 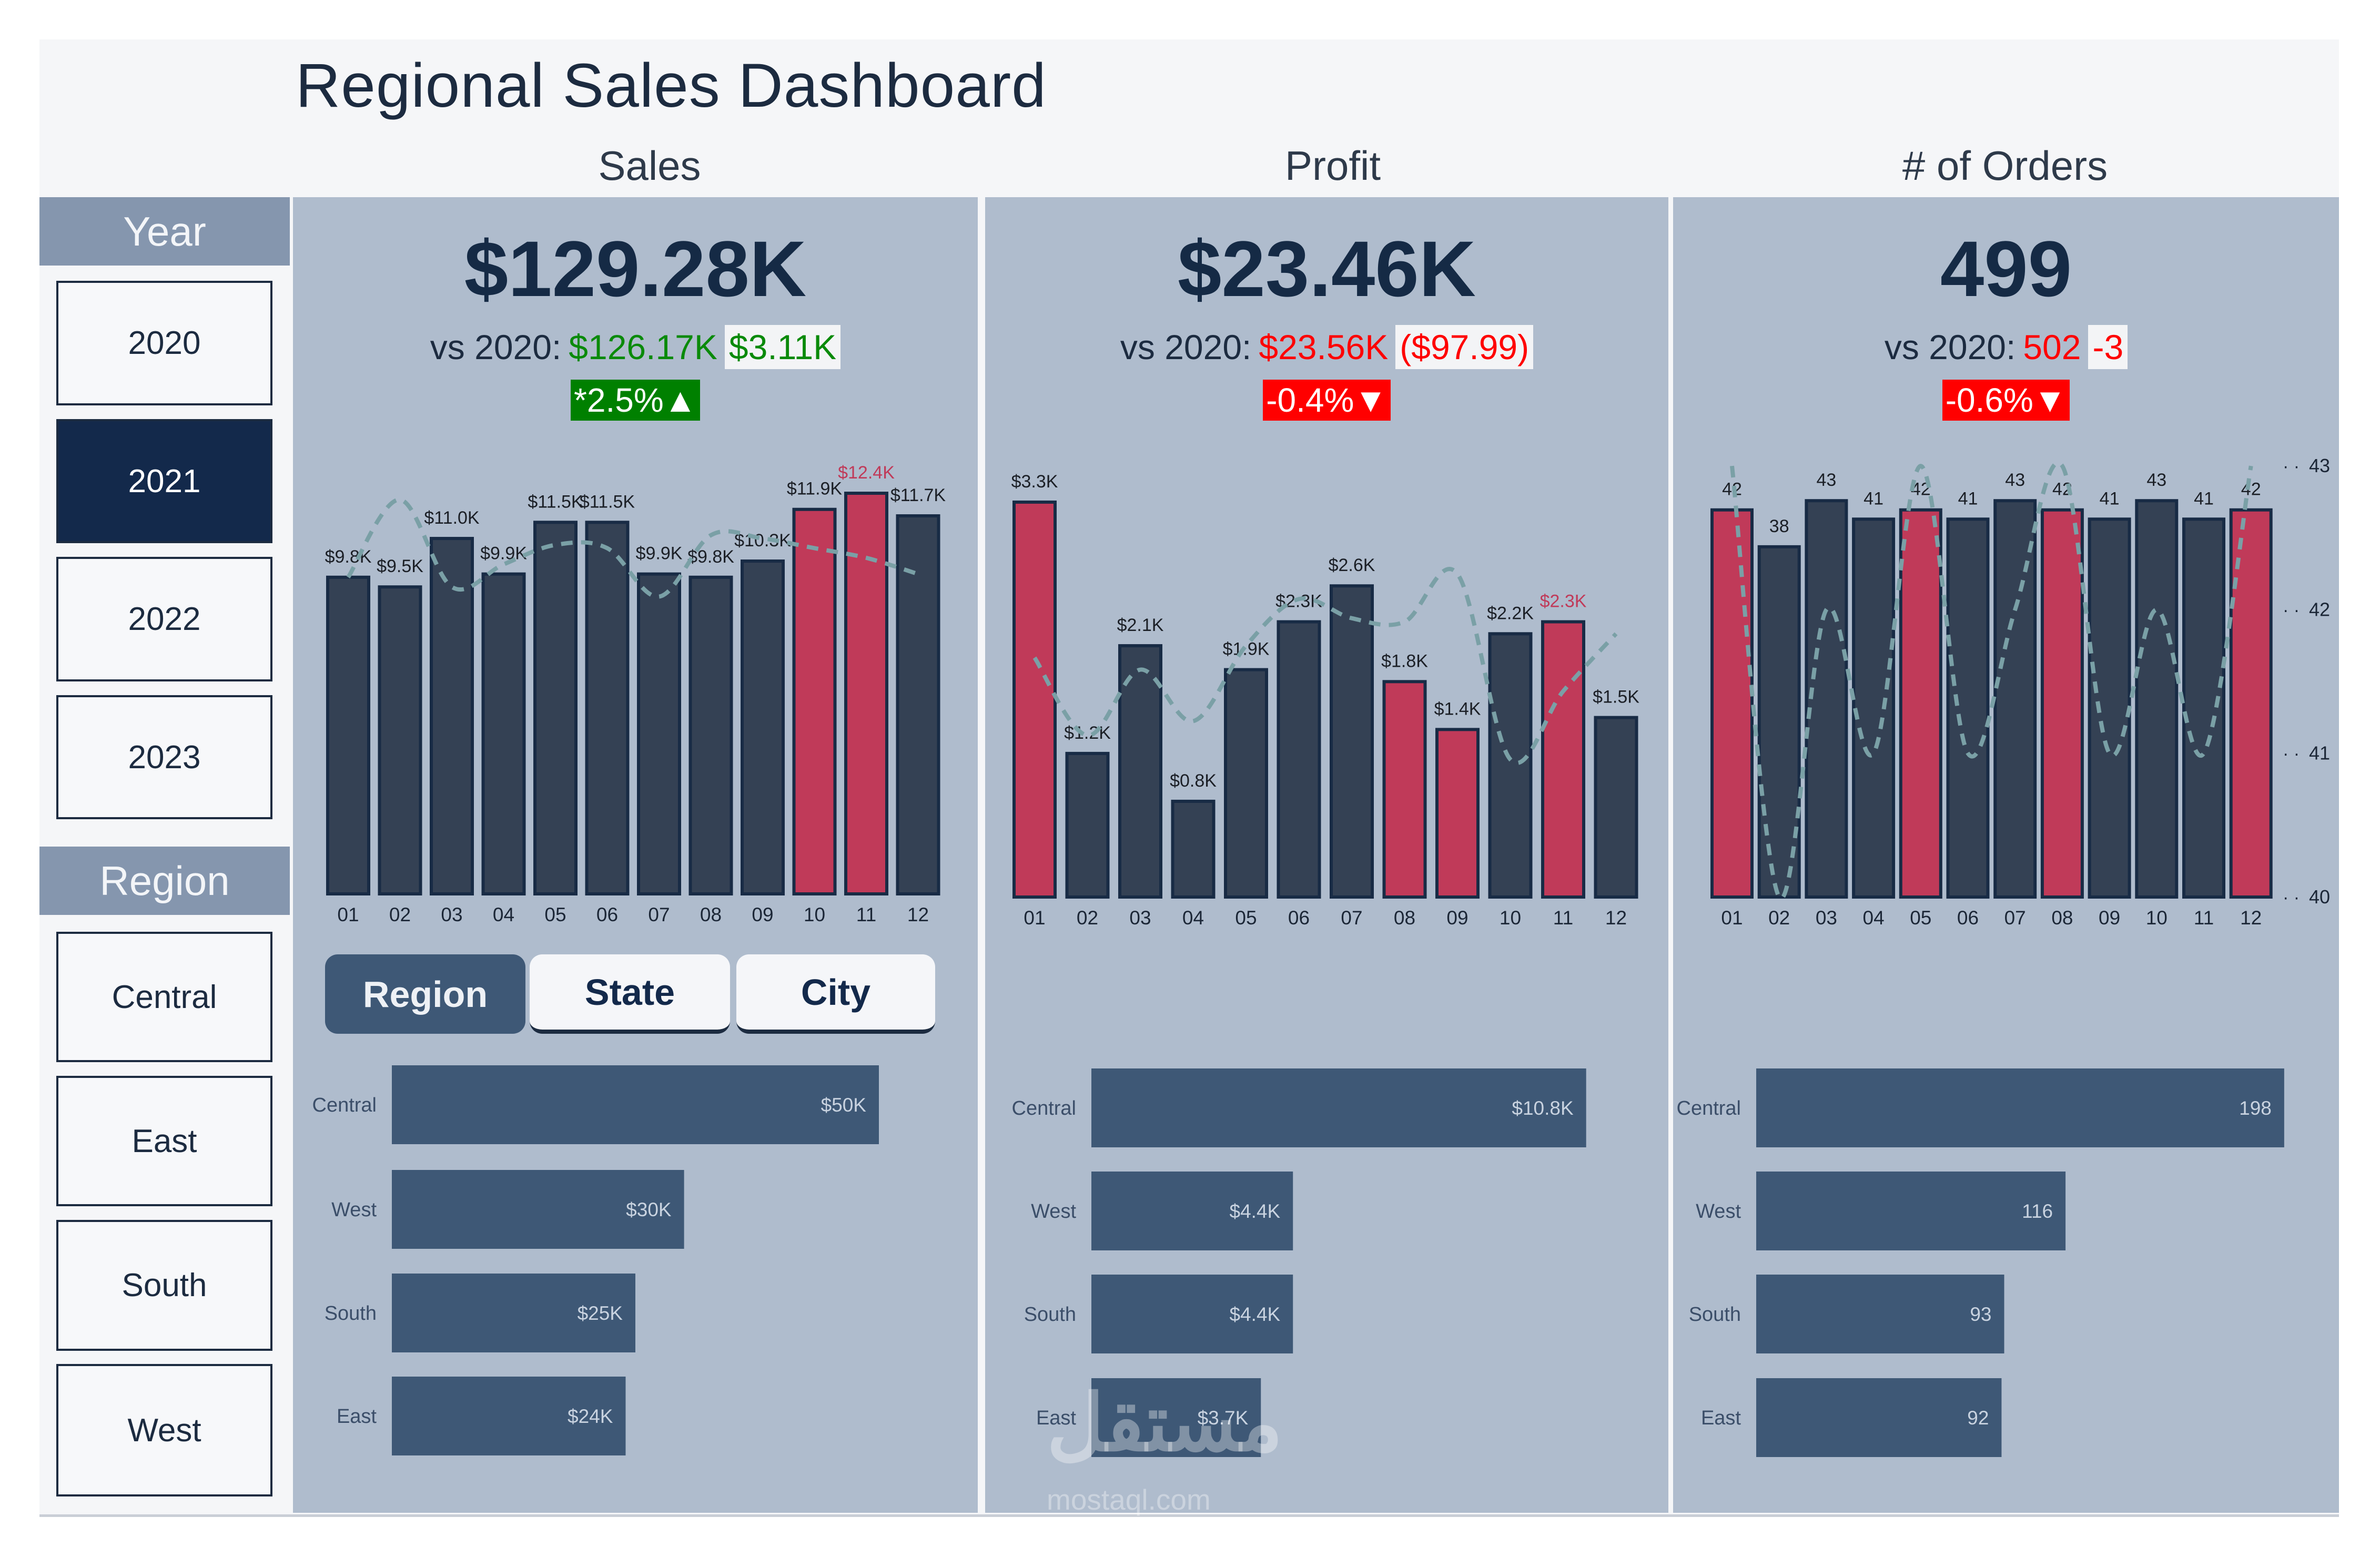 What do you see at coordinates (164, 997) in the screenshot?
I see `region-button-central: Central` at bounding box center [164, 997].